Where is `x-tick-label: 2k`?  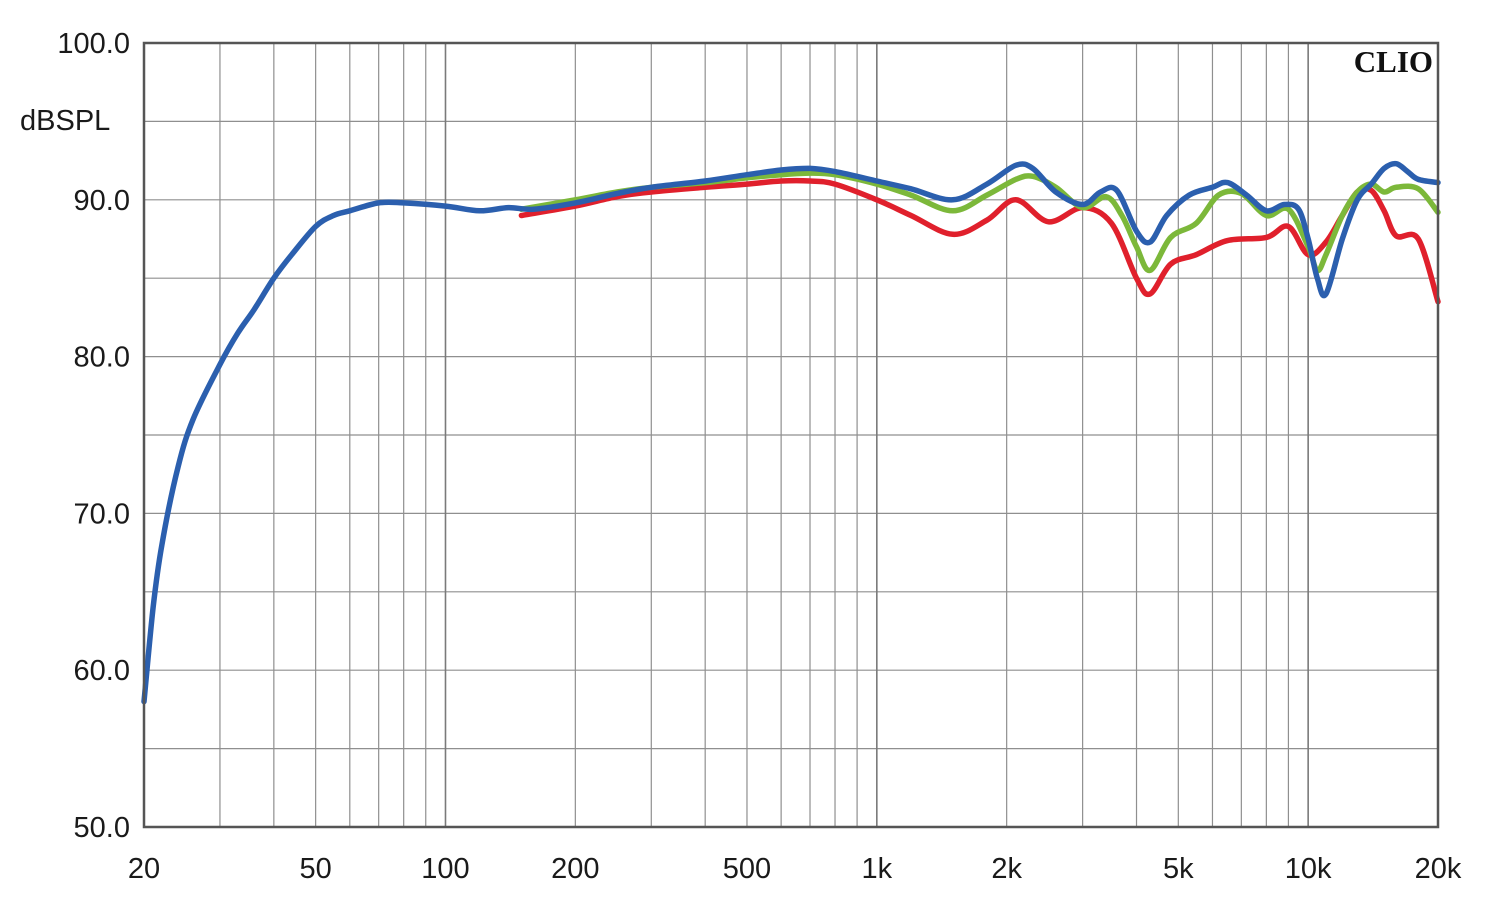
x-tick-label: 2k is located at coordinates (1006, 869).